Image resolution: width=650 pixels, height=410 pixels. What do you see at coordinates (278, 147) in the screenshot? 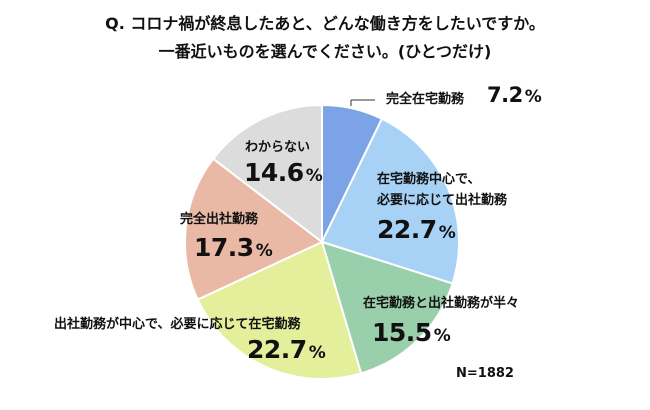
I see `slice-label: わからない` at bounding box center [278, 147].